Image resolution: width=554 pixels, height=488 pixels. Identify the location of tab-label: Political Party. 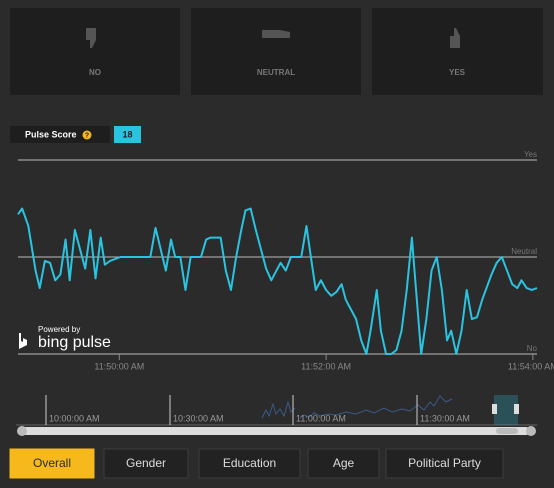
(444, 463).